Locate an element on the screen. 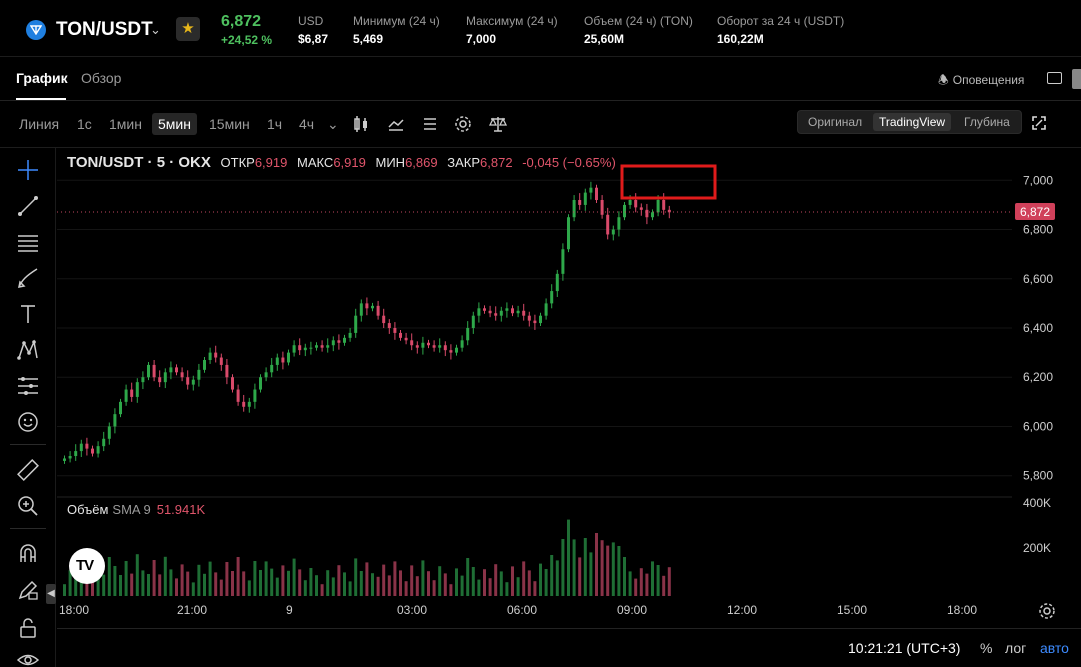  timeframe-more-chevron-icon: ⌄ is located at coordinates (333, 124).